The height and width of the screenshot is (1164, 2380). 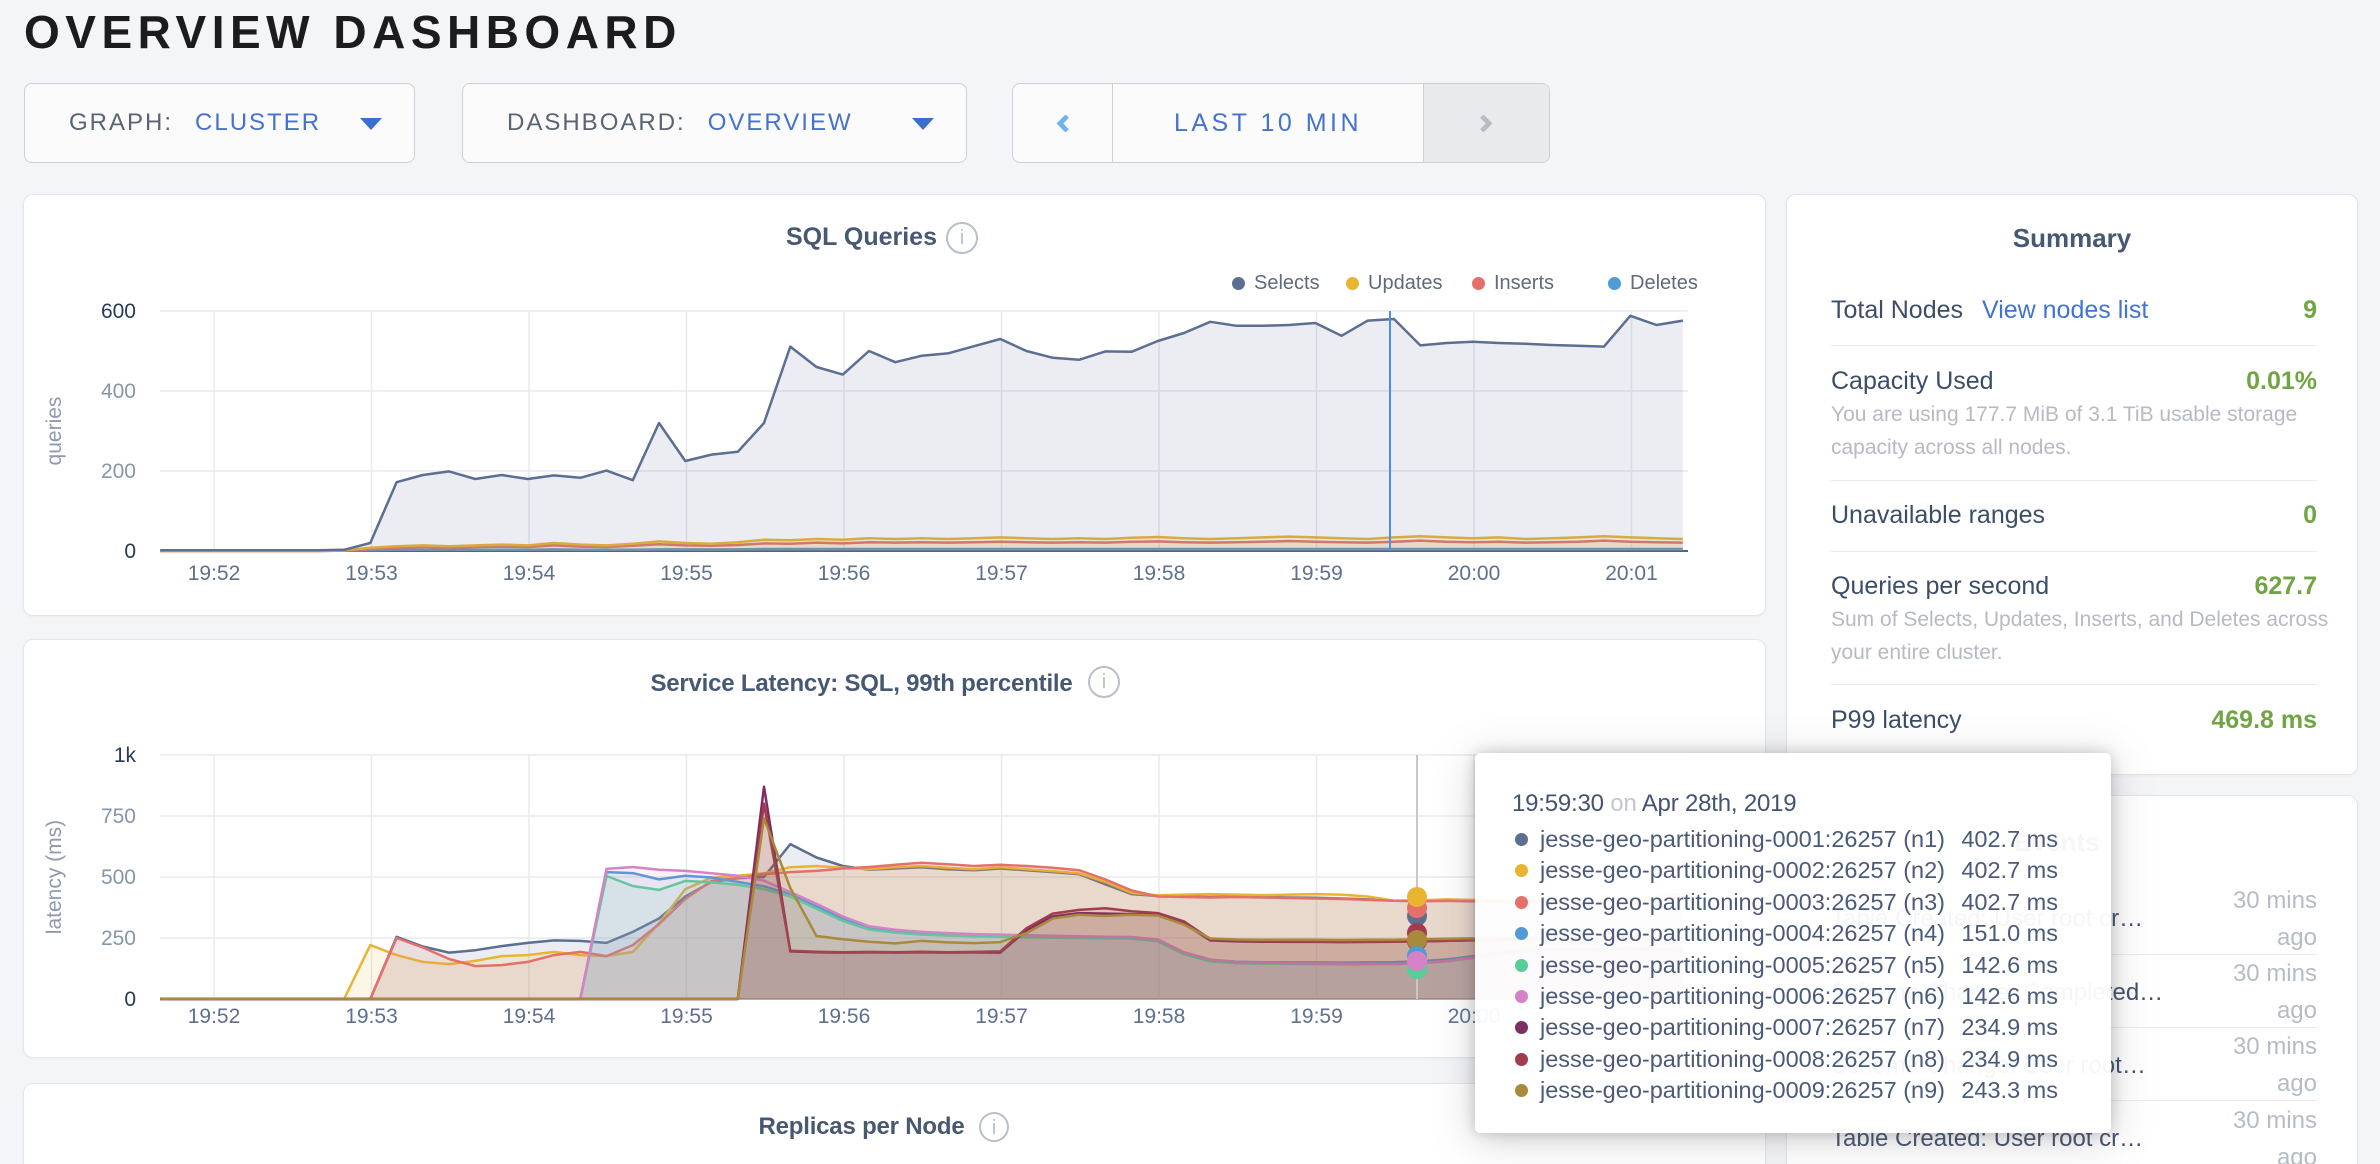 I want to click on svg-text: 750, so click(x=118, y=816).